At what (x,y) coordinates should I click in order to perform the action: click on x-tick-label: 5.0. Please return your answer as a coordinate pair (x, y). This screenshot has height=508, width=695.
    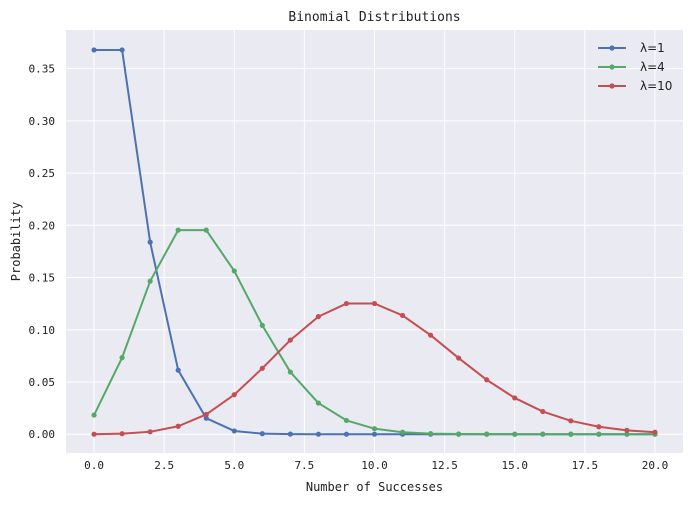
    Looking at the image, I should click on (234, 465).